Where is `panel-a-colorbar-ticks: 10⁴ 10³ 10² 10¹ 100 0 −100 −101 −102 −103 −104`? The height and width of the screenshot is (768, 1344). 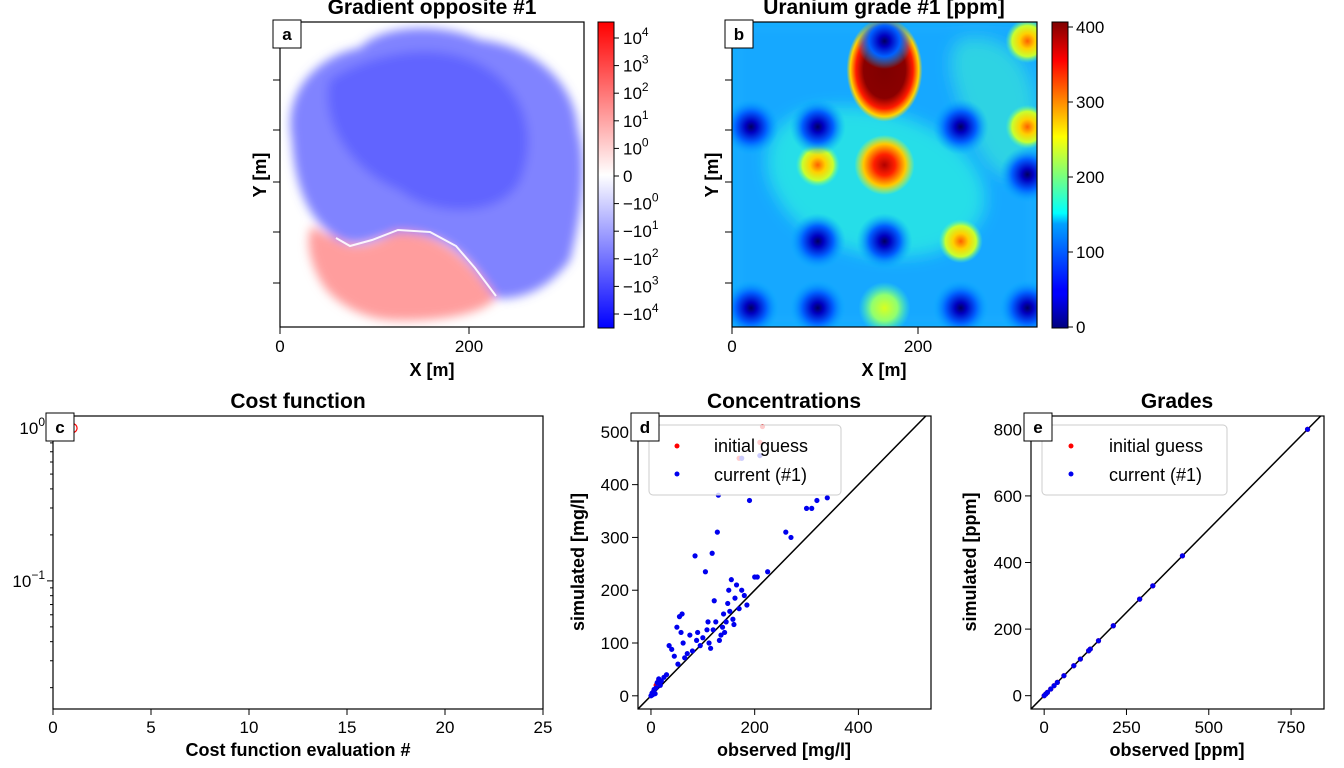 panel-a-colorbar-ticks: 10⁴ 10³ 10² 10¹ 100 0 −100 −101 −102 −103 −104 is located at coordinates (636, 174).